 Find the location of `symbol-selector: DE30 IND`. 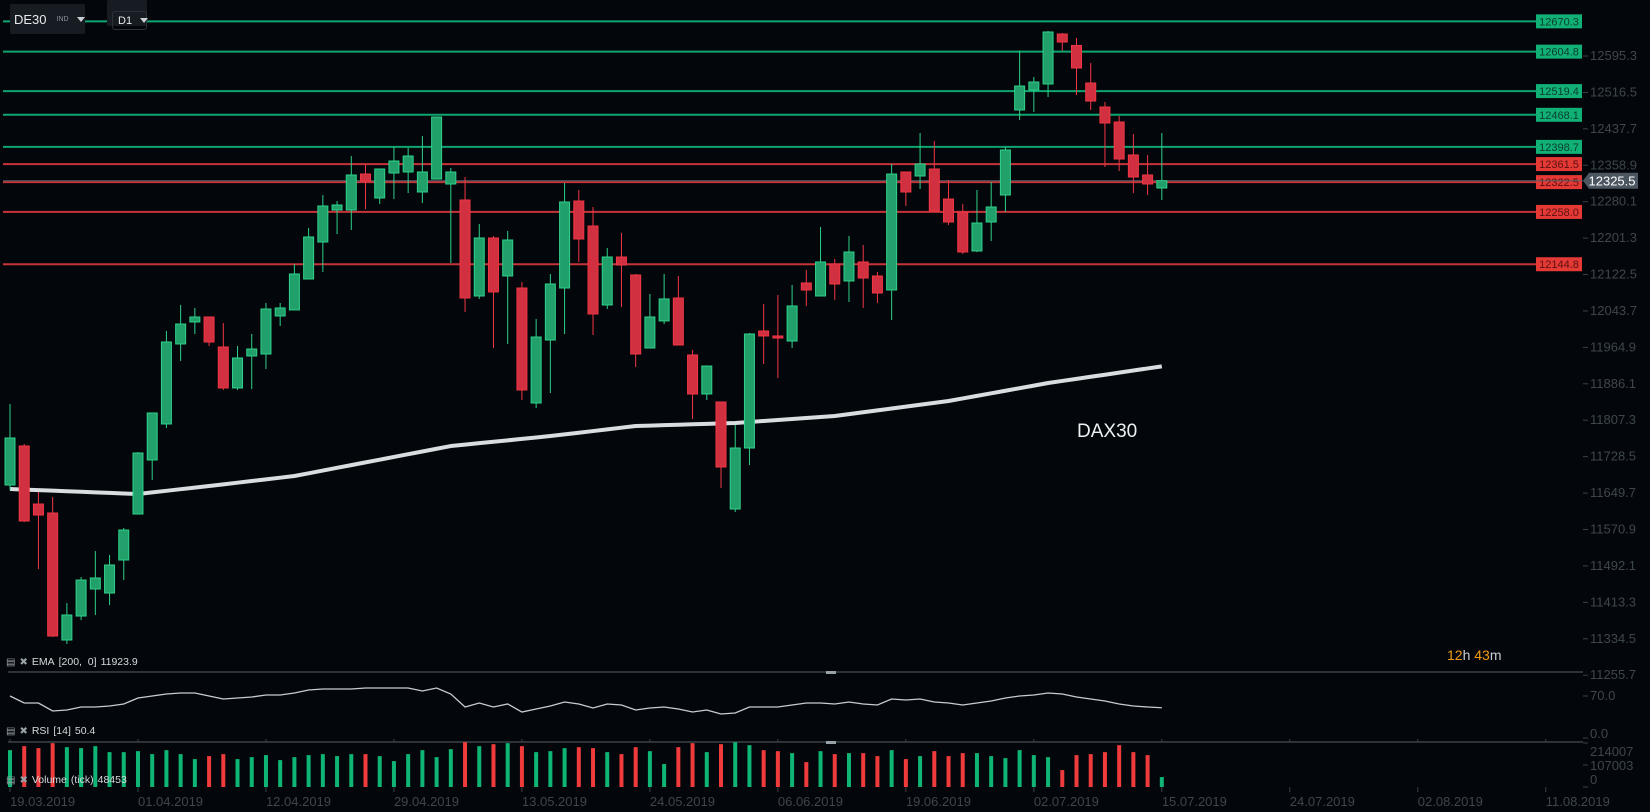

symbol-selector: DE30 IND is located at coordinates (47, 19).